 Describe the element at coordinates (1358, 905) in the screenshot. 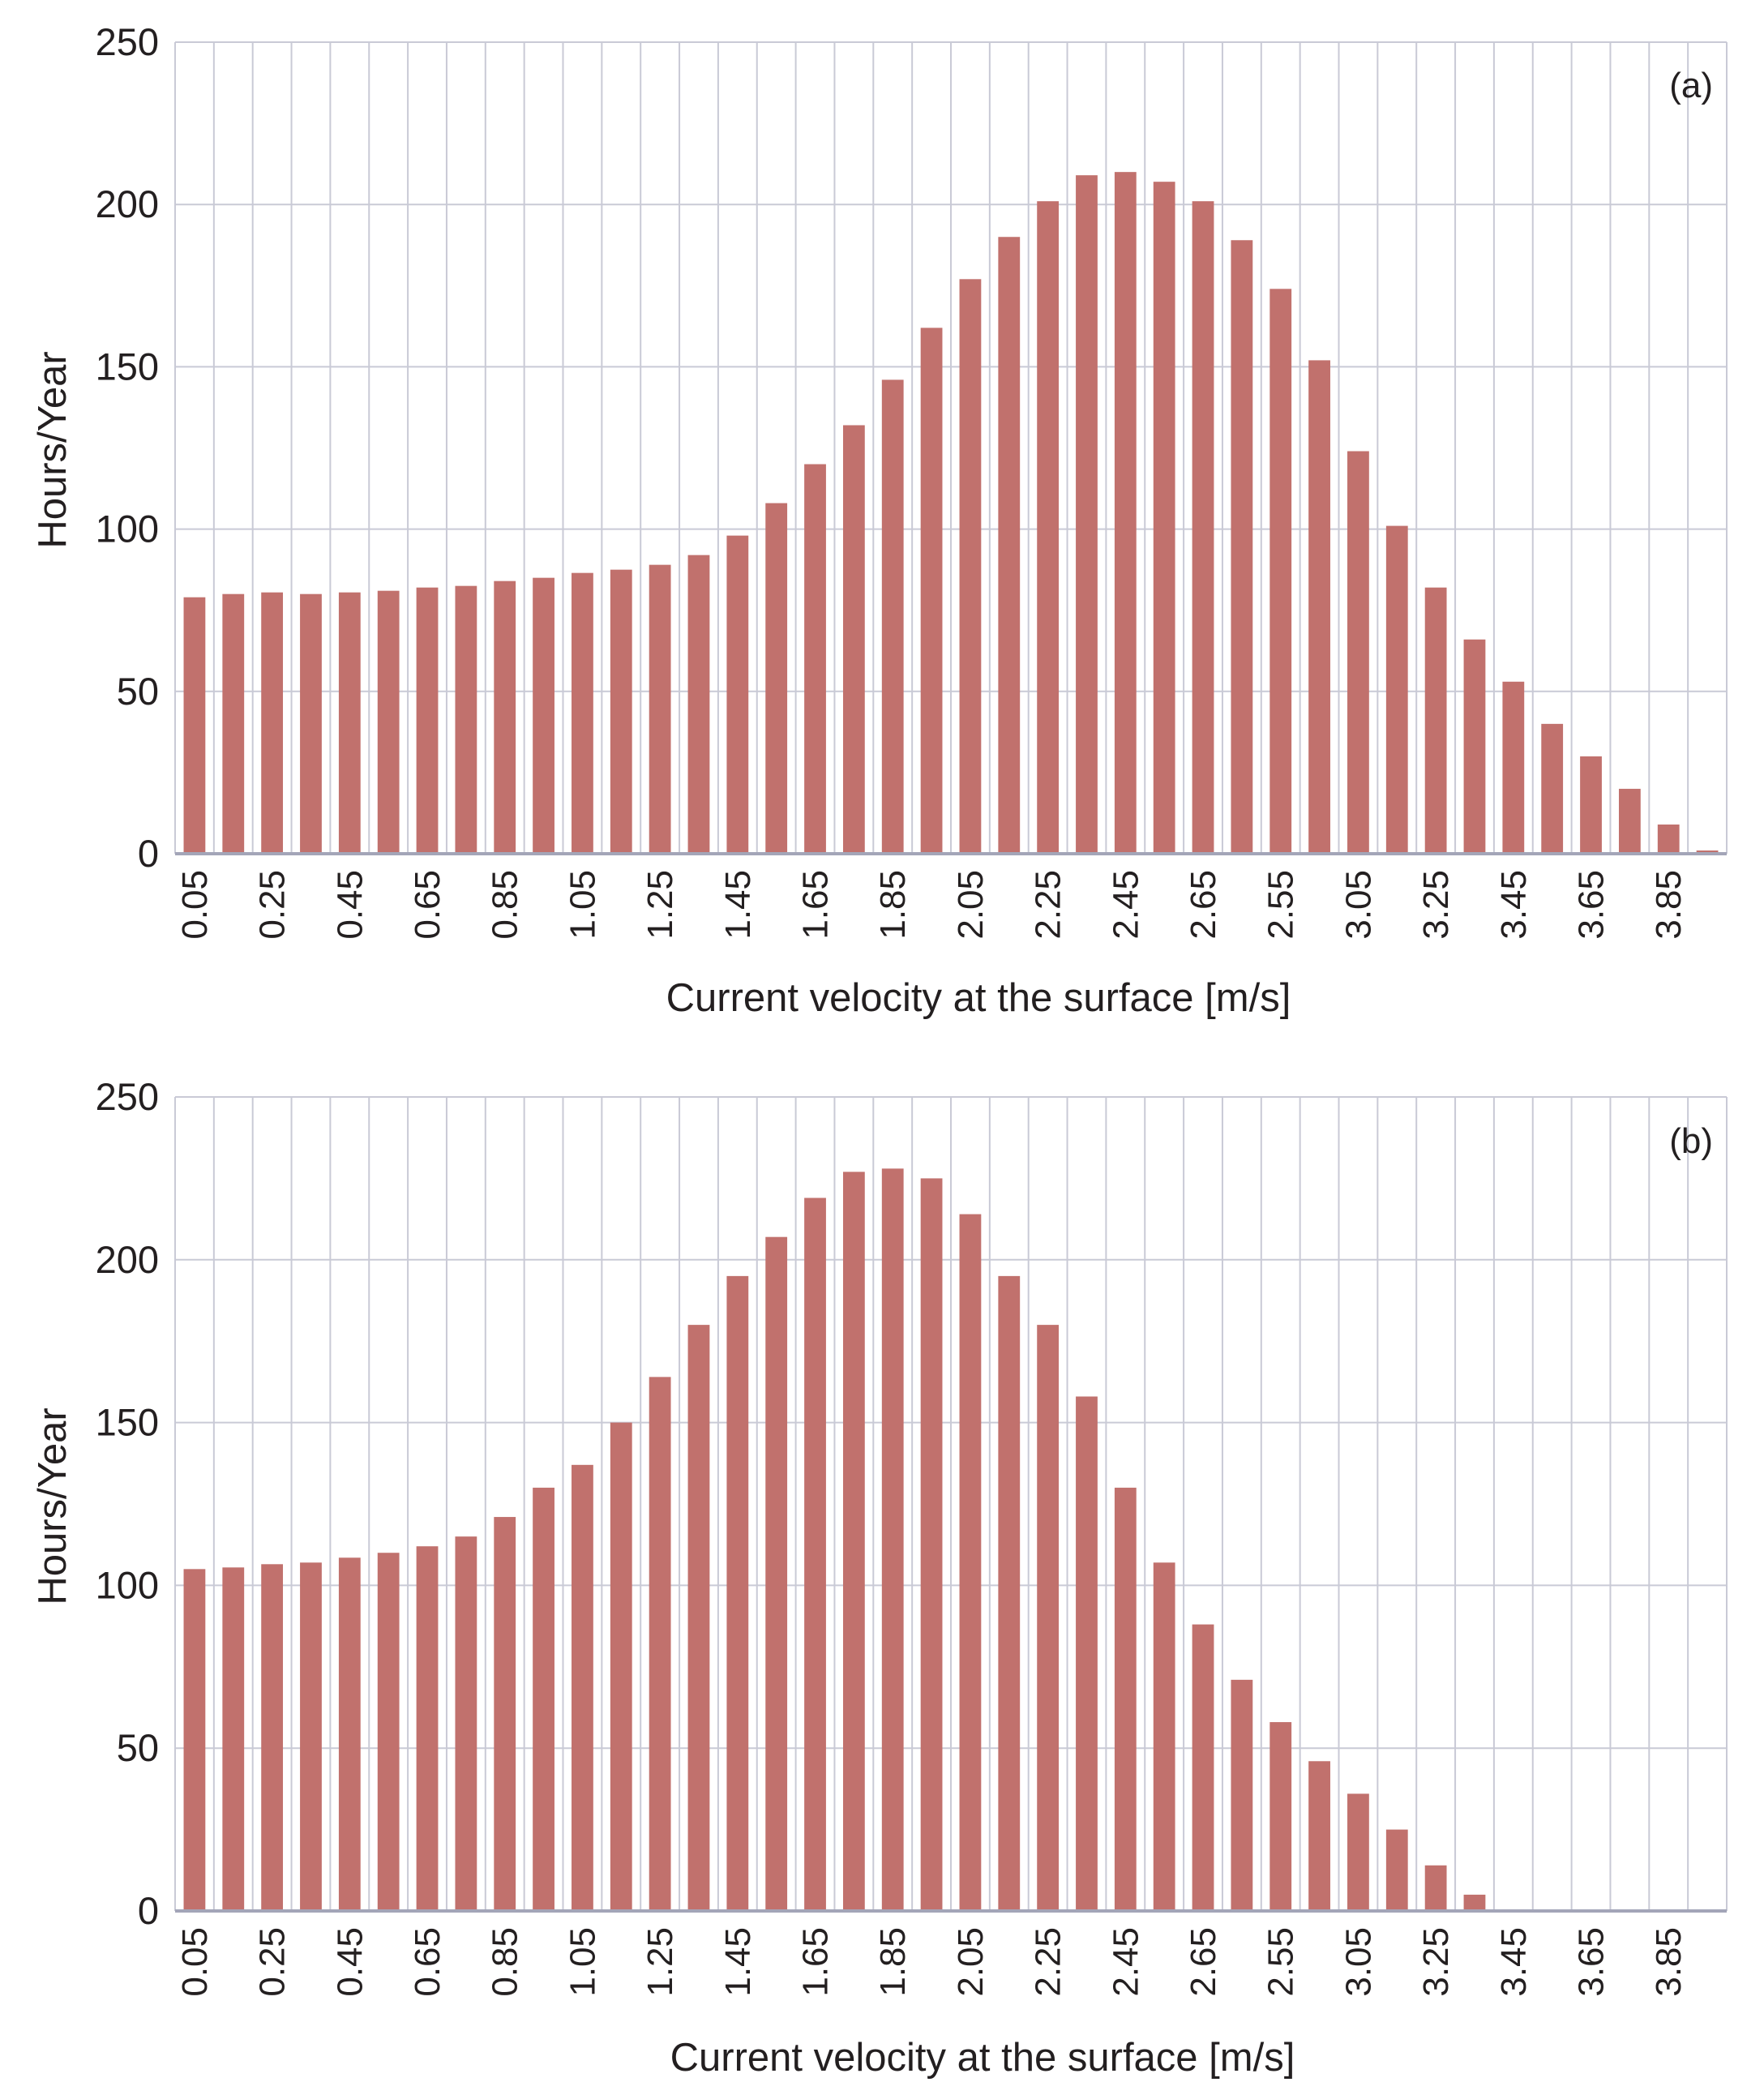

I see `x-tick-label: 3.05` at that location.